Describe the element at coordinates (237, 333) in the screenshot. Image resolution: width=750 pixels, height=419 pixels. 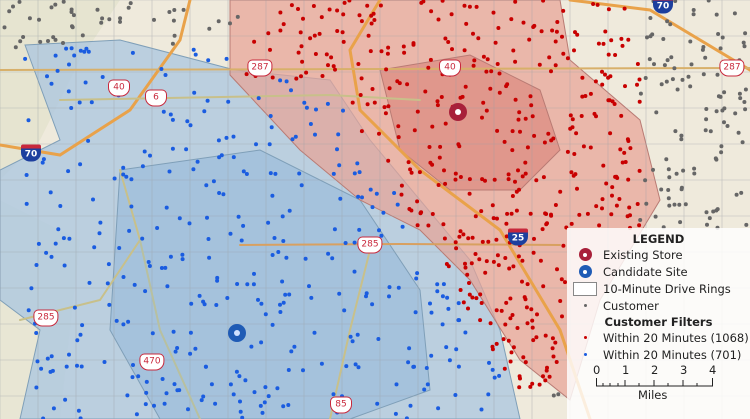
I see `candidate-site-marker` at that location.